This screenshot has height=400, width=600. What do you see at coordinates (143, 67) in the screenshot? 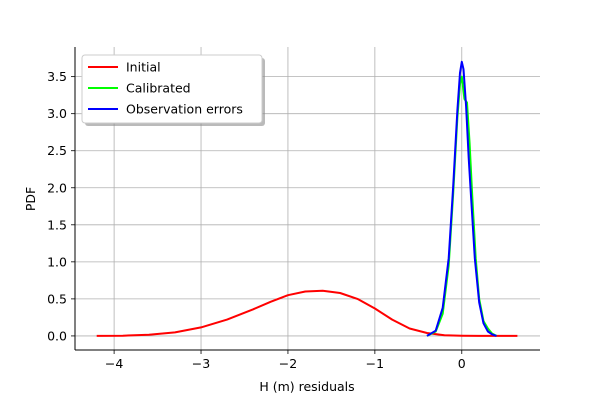
I see `legend-label-initial: Initial` at bounding box center [143, 67].